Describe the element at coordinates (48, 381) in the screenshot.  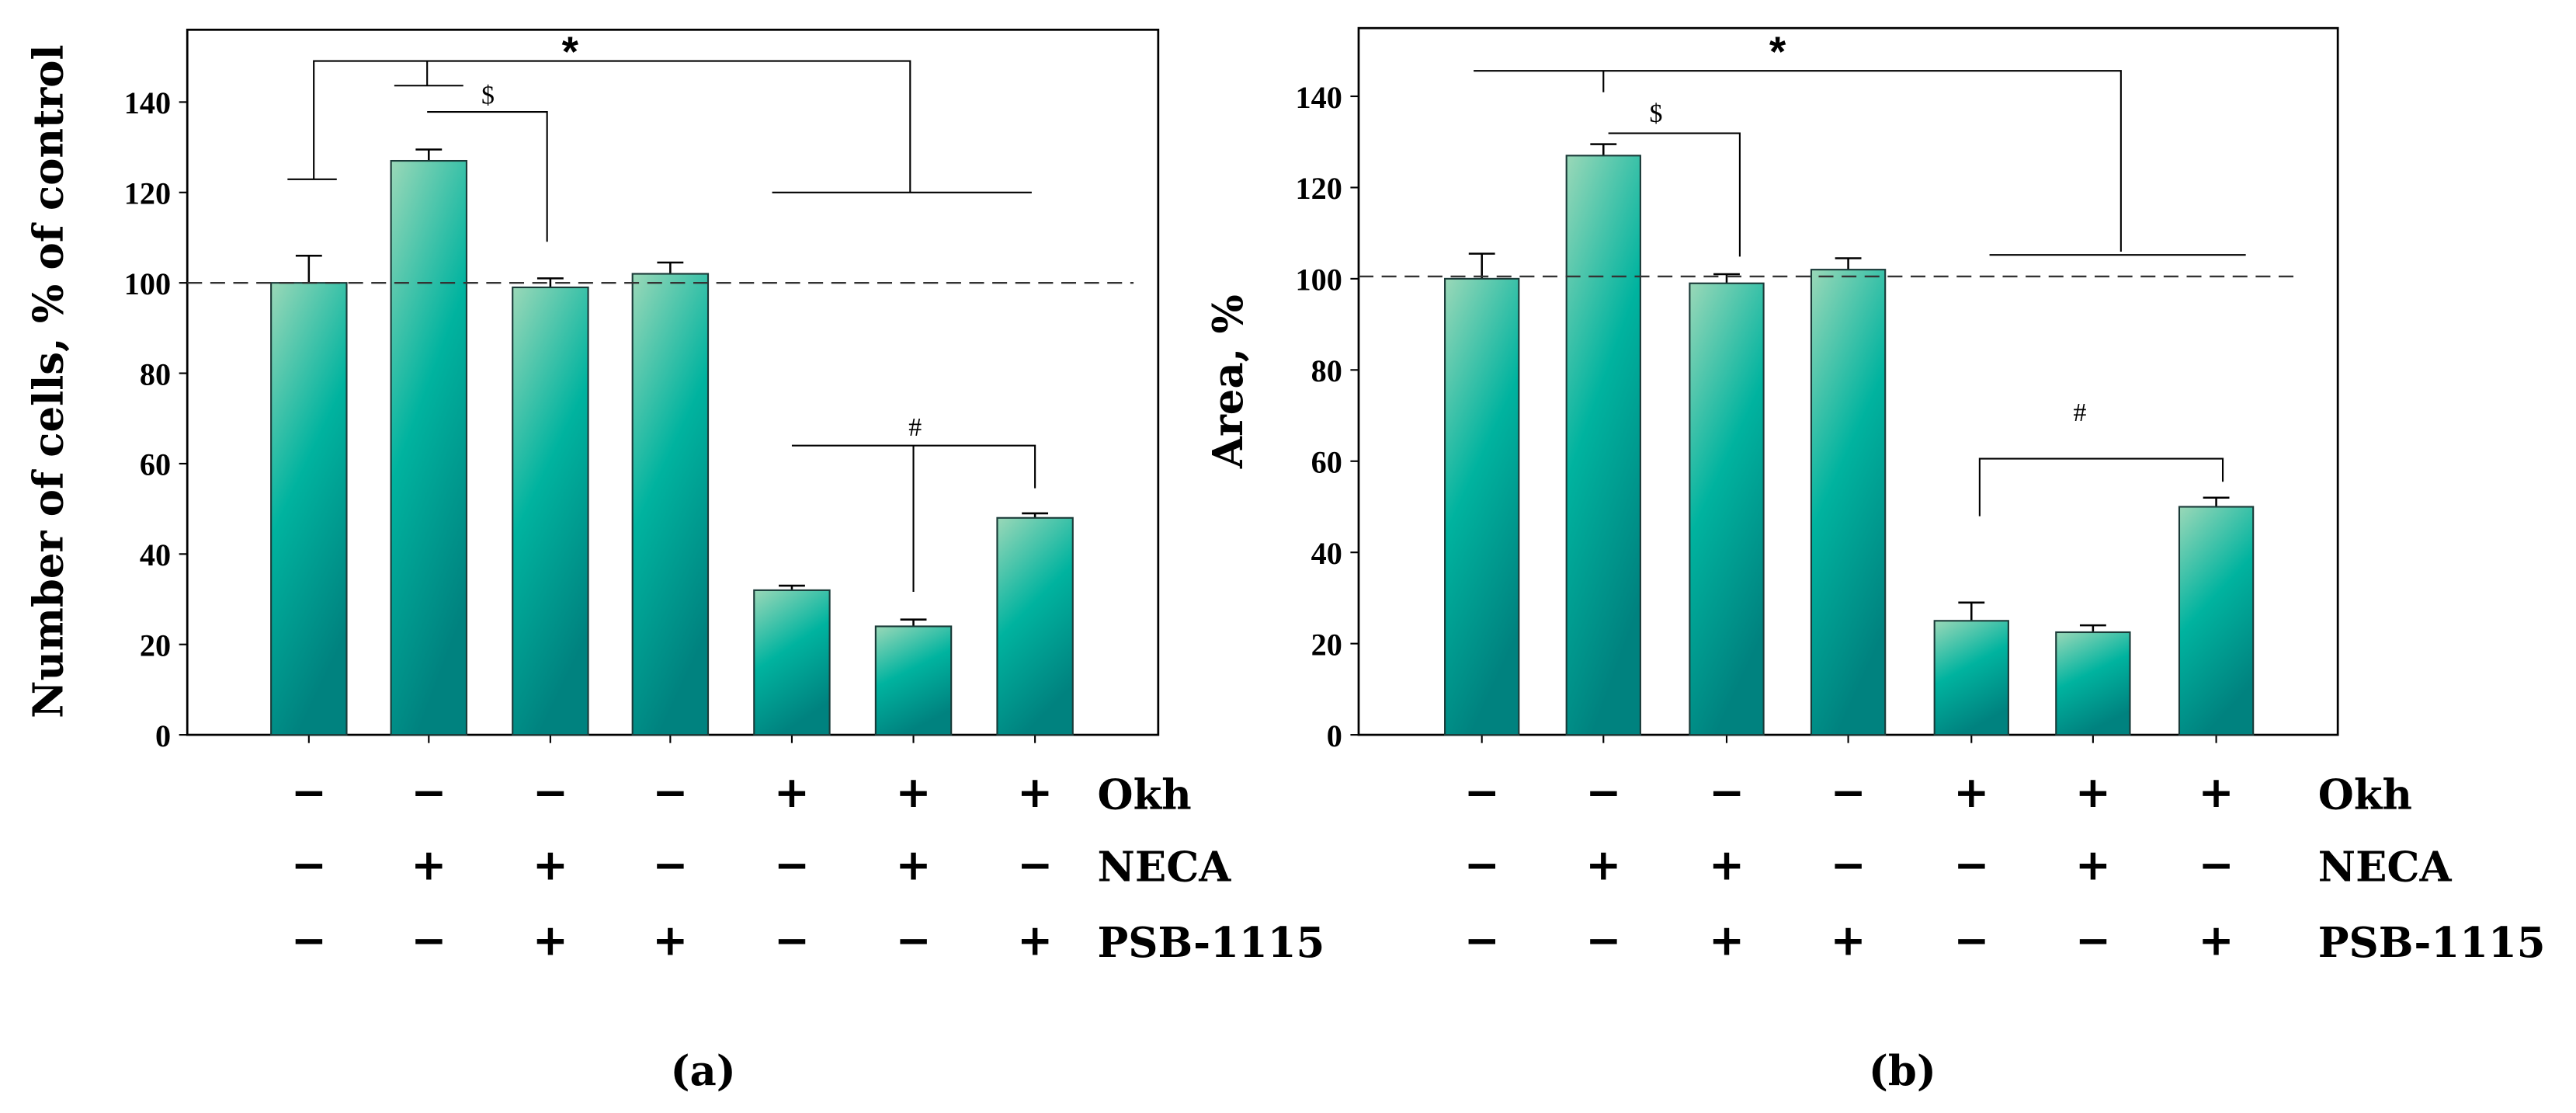
I see `panel-a-y-axis-label: Number of cells, % of control` at that location.